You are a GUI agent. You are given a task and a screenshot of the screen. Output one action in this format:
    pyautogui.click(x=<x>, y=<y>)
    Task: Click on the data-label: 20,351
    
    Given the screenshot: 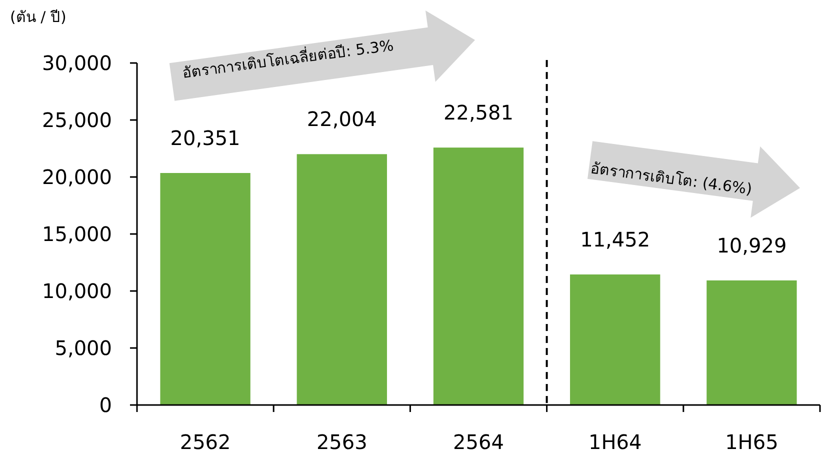 What is the action you would take?
    pyautogui.click(x=205, y=138)
    